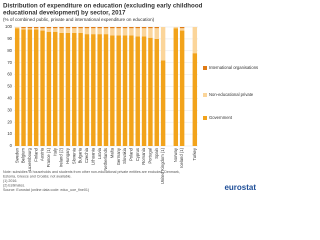  I want to click on x-tick-label: Netherlands, so click(105, 159).